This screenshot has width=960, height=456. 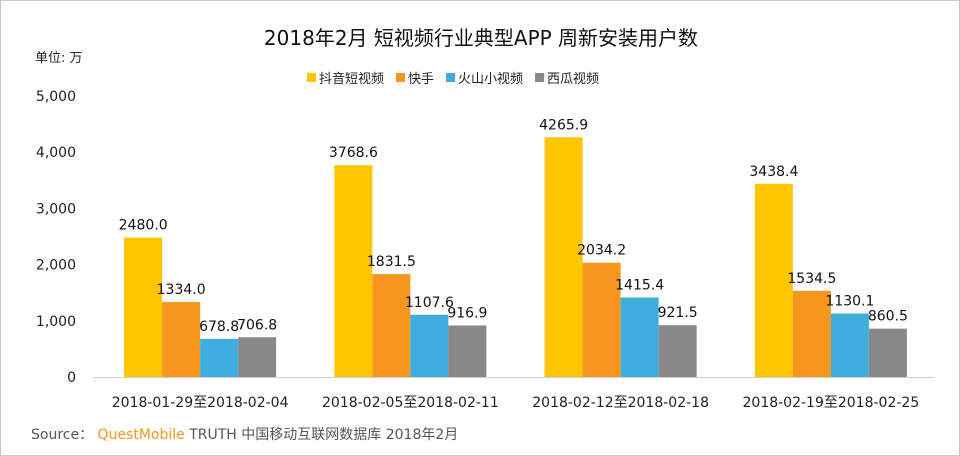 I want to click on data-label: 2034.2, so click(x=601, y=251).